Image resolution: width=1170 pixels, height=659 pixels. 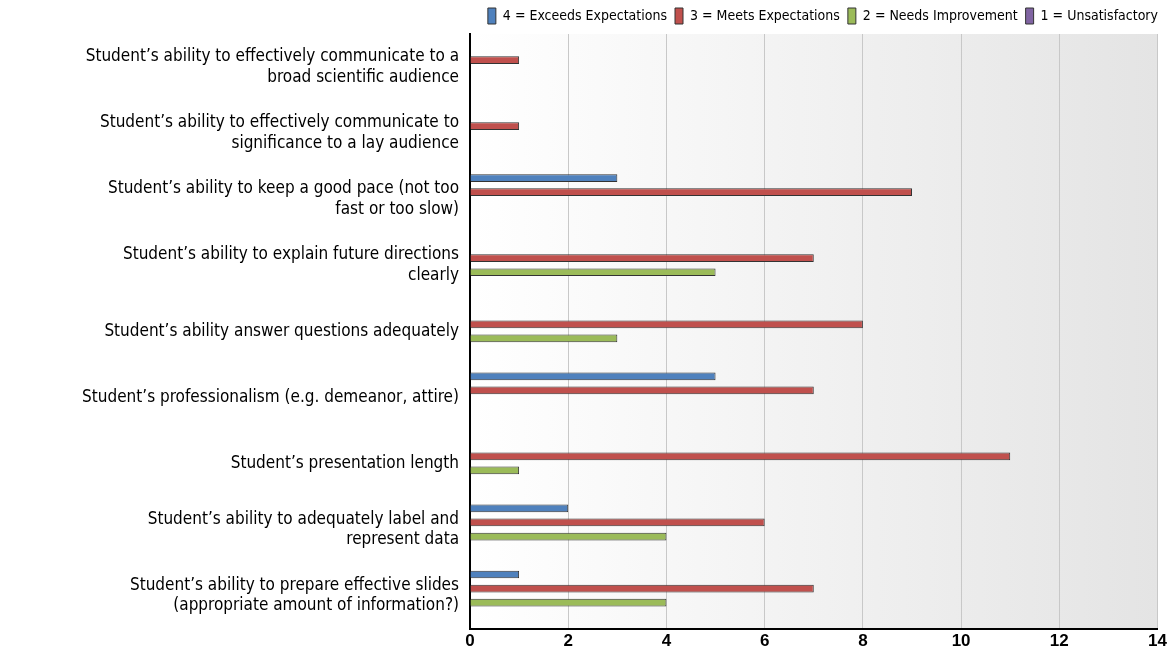 I want to click on y-tick-label: Student’s professionalism (e.g. demeanor, attire), so click(x=270, y=395).